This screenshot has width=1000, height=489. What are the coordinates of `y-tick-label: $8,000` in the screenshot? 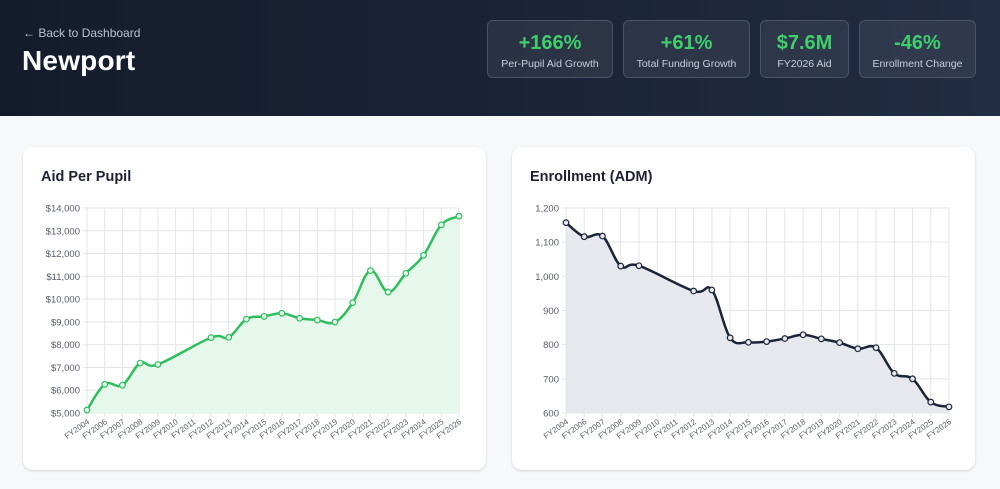 It's located at (65, 345).